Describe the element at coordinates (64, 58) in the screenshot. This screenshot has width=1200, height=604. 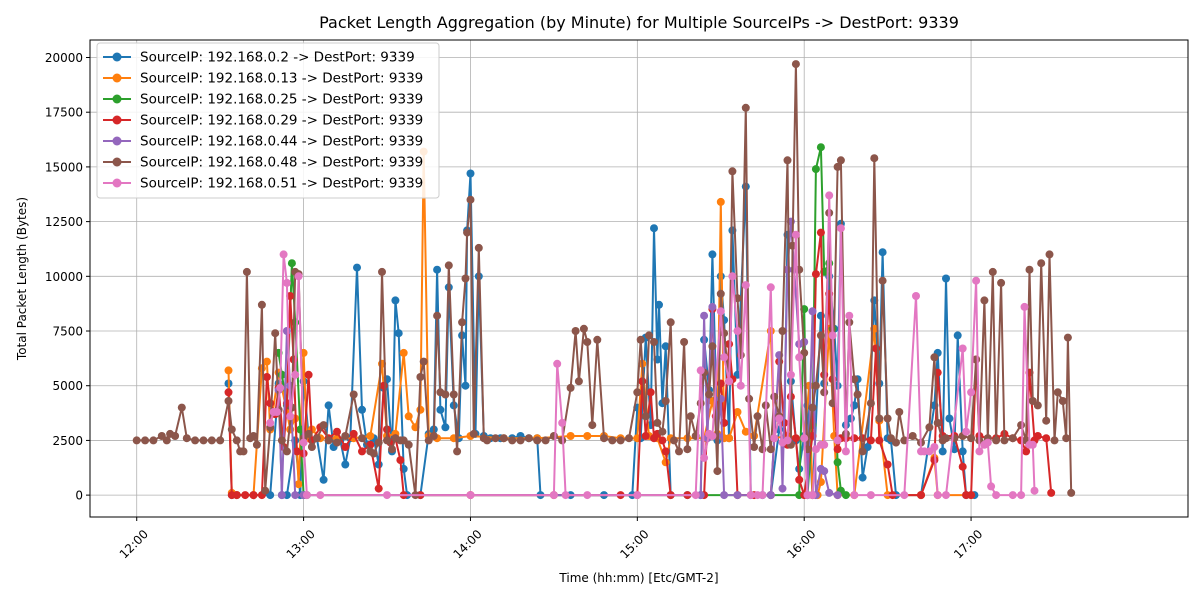
I see `y-tick-label: 20000` at that location.